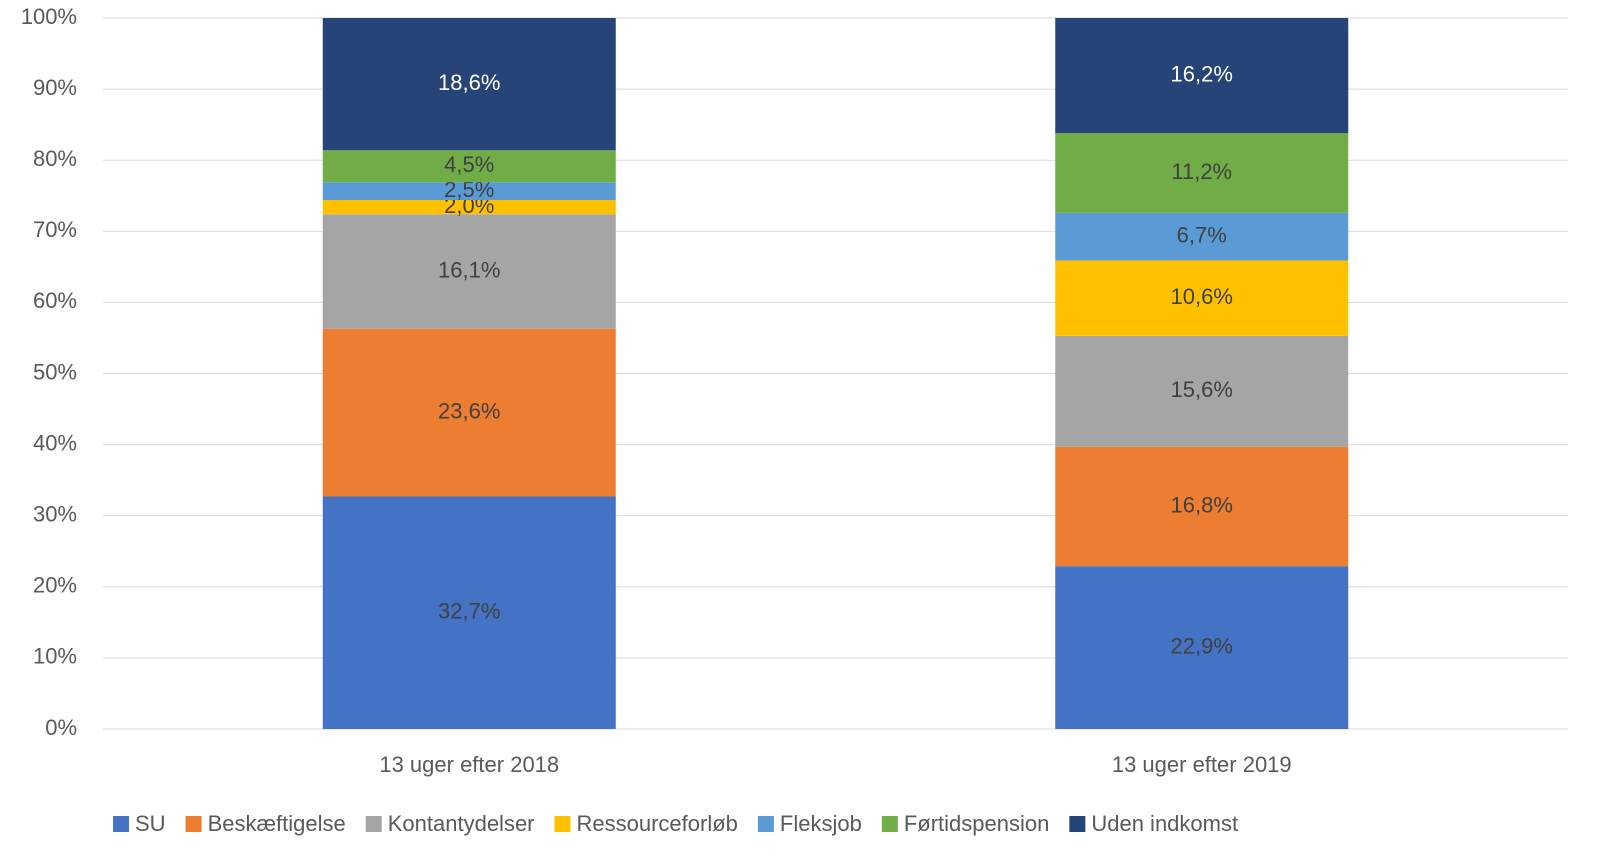  Describe the element at coordinates (657, 823) in the screenshot. I see `legend-label: Ressourceforløb` at that location.